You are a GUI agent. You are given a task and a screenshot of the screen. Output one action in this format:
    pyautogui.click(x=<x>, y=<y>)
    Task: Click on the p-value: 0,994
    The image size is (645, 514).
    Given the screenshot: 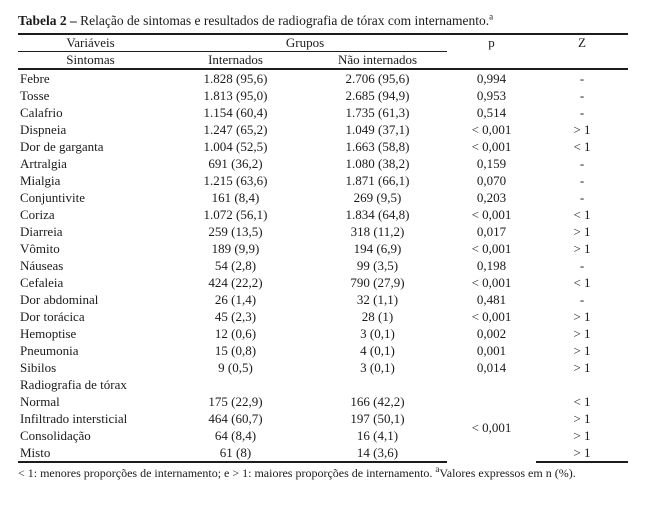 What is the action you would take?
    pyautogui.click(x=491, y=78)
    